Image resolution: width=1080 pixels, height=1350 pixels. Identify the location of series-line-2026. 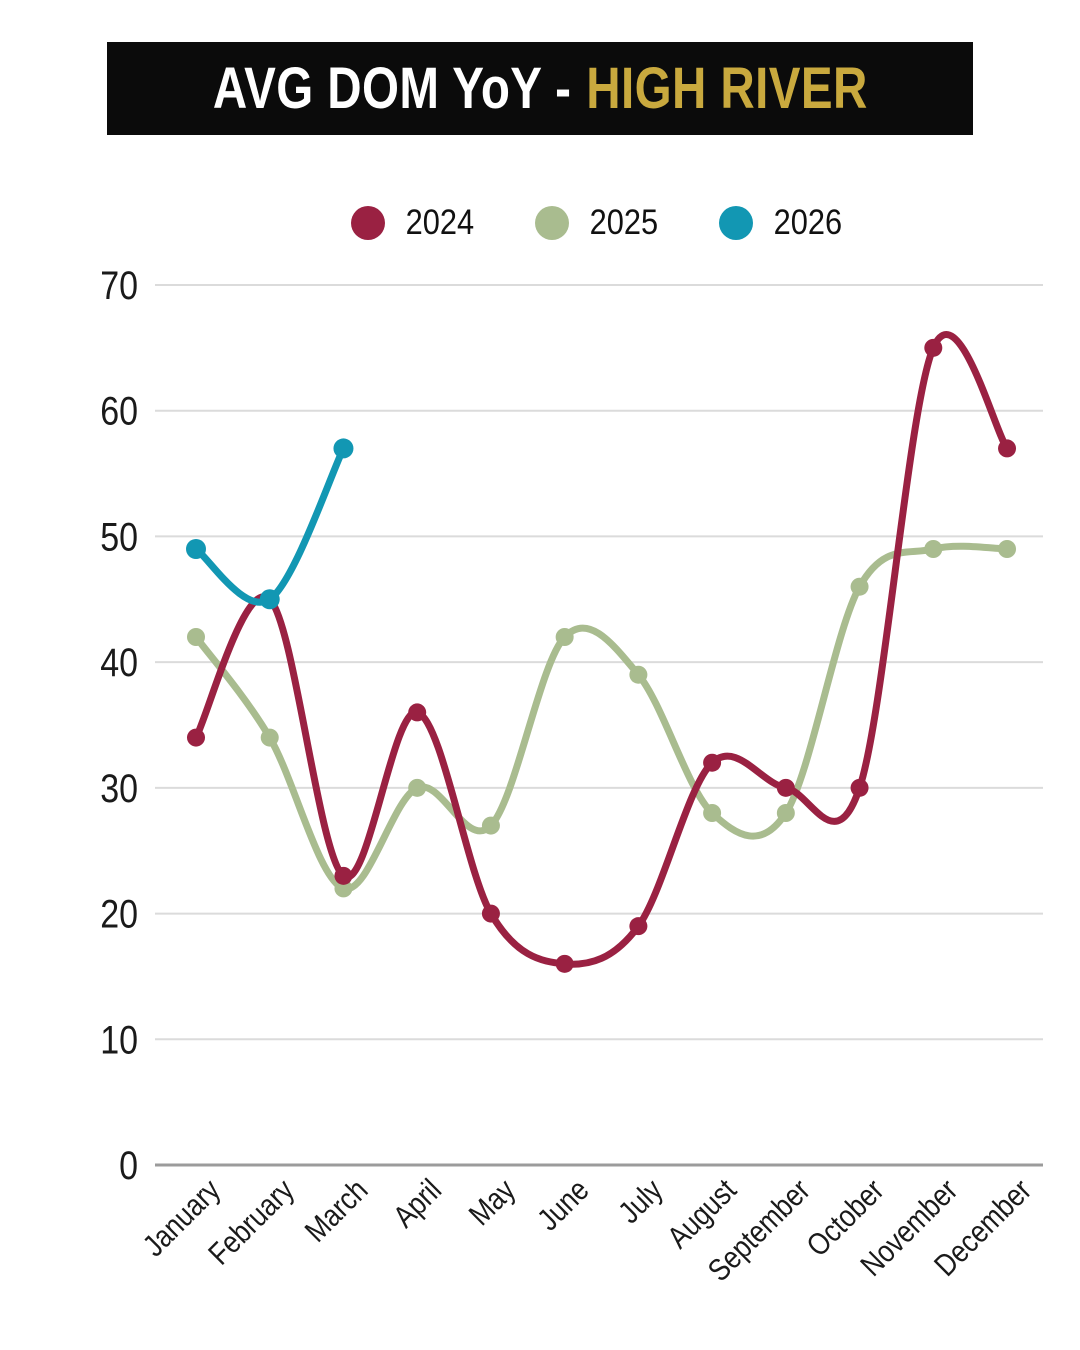
(269, 525).